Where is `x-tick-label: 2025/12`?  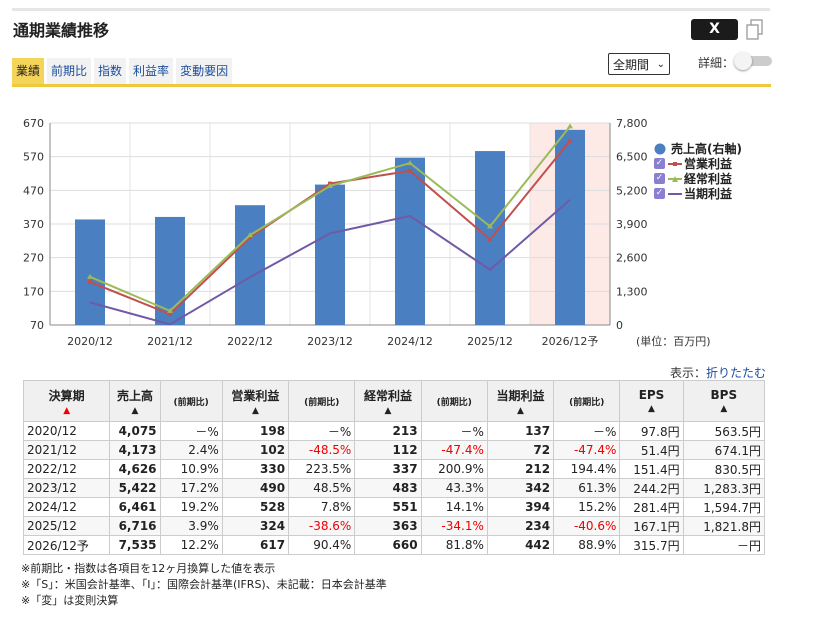 x-tick-label: 2025/12 is located at coordinates (490, 341).